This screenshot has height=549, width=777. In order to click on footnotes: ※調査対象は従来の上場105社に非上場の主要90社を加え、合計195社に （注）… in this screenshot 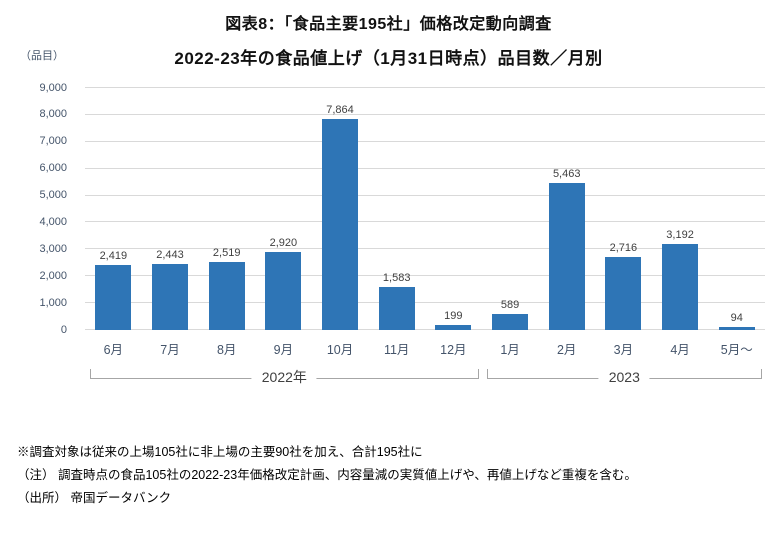, I will do `click(394, 475)`.